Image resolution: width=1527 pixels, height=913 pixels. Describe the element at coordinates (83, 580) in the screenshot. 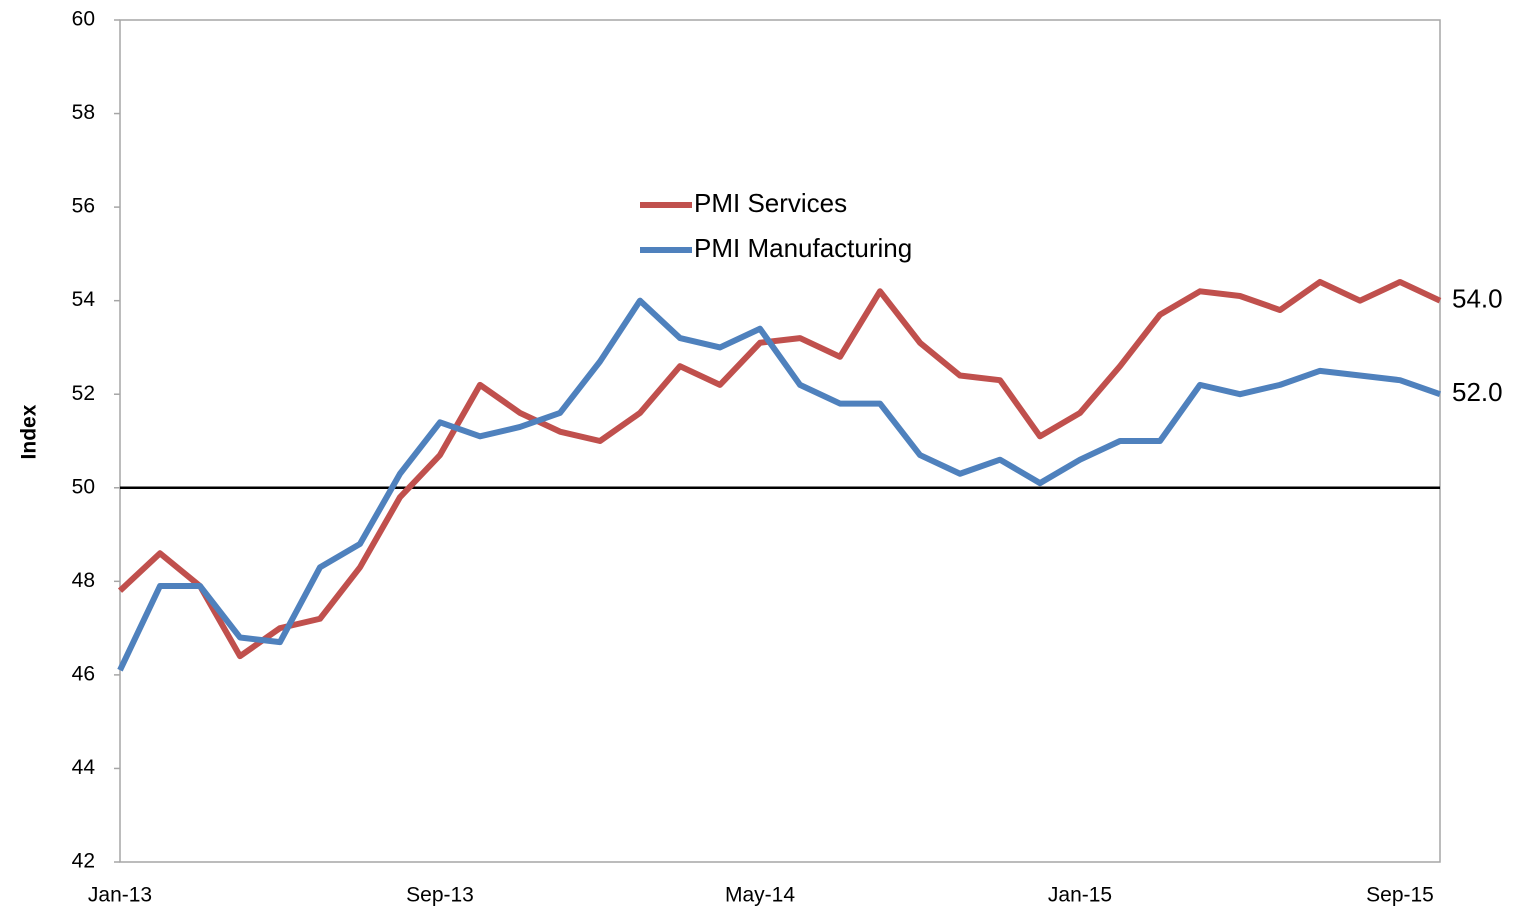

I see `y-tick-label: 48` at that location.